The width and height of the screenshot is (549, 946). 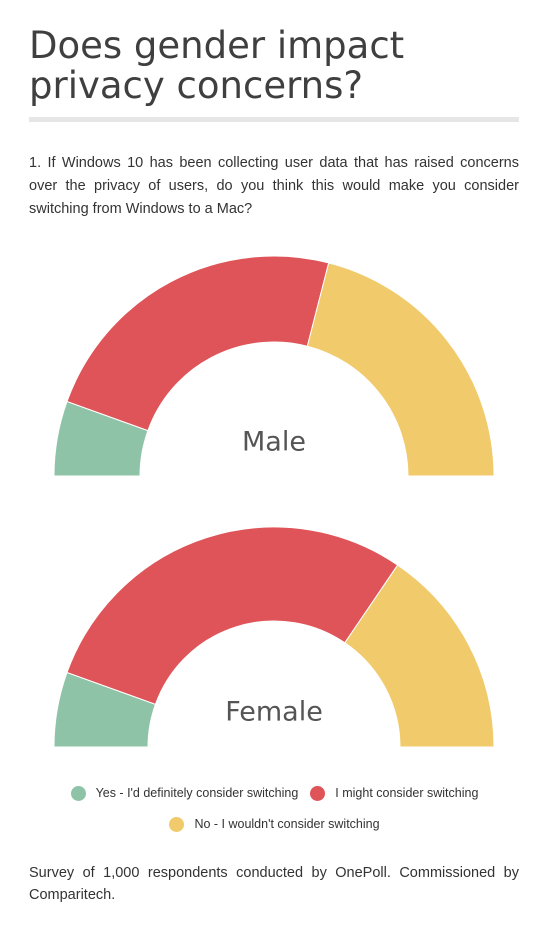 I want to click on title-divider, so click(x=274, y=119).